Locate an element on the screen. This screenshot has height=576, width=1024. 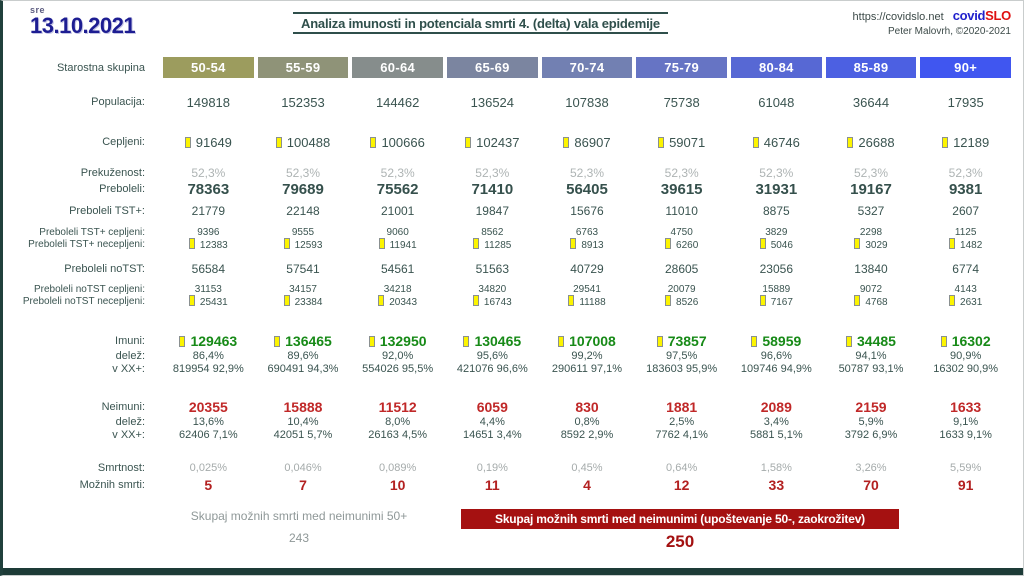
cell-value: 58959 is located at coordinates (782, 341).